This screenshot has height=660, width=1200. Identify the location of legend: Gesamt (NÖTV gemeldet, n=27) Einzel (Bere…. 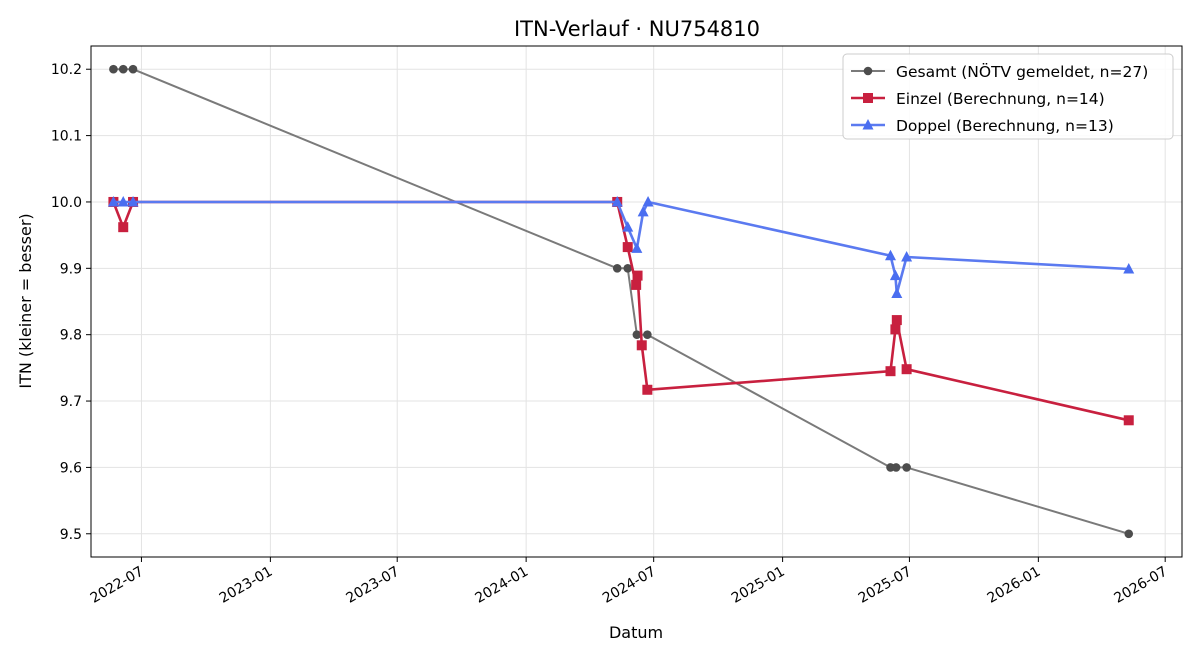
(1008, 96).